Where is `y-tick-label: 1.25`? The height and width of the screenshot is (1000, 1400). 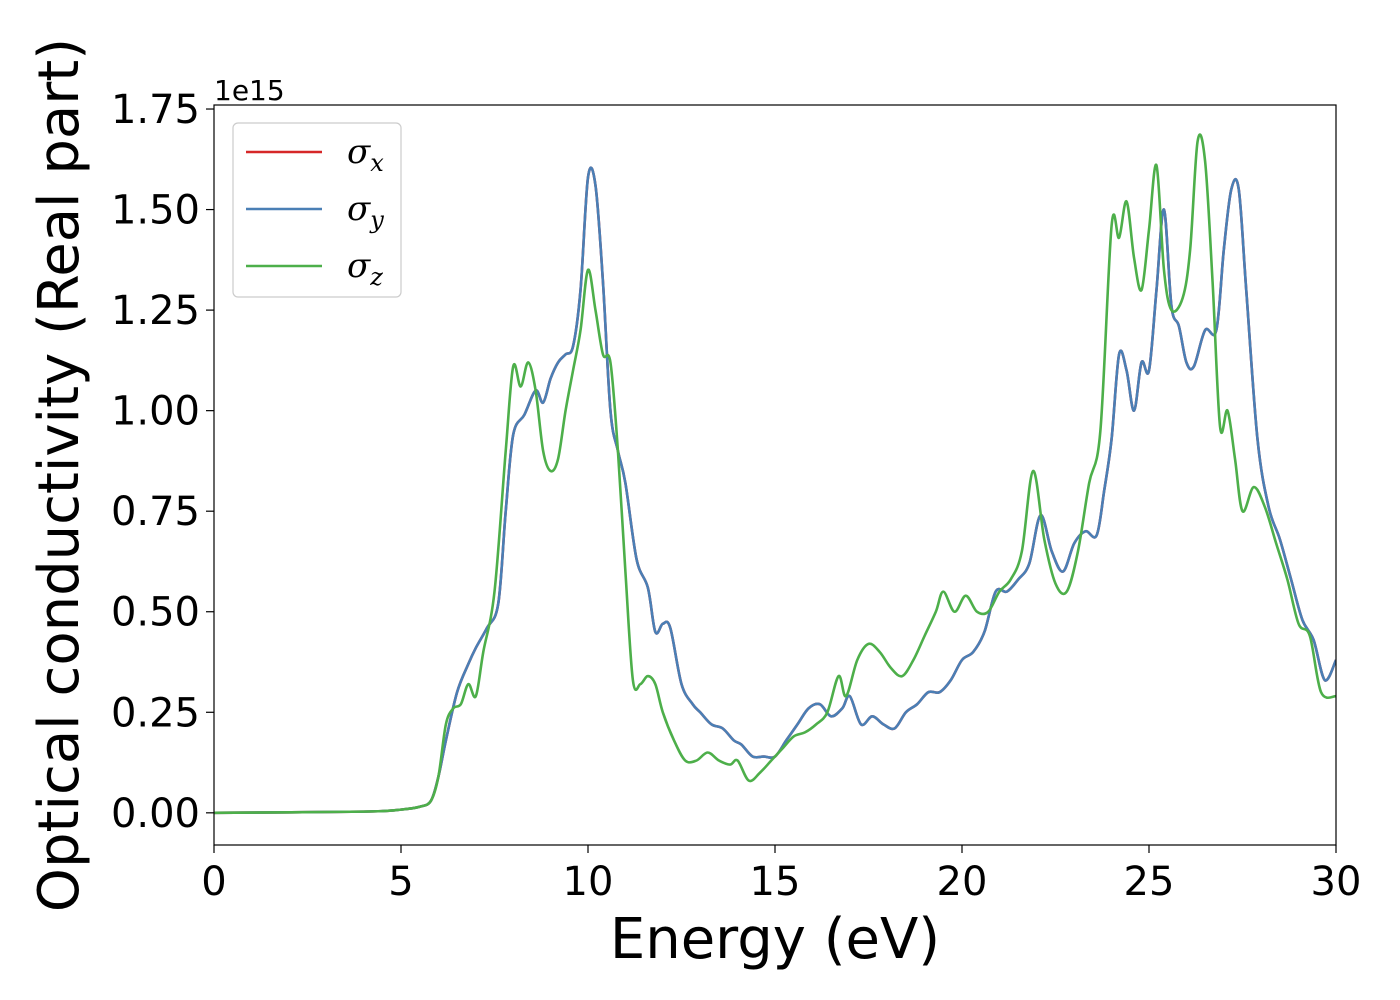 y-tick-label: 1.25 is located at coordinates (155, 311).